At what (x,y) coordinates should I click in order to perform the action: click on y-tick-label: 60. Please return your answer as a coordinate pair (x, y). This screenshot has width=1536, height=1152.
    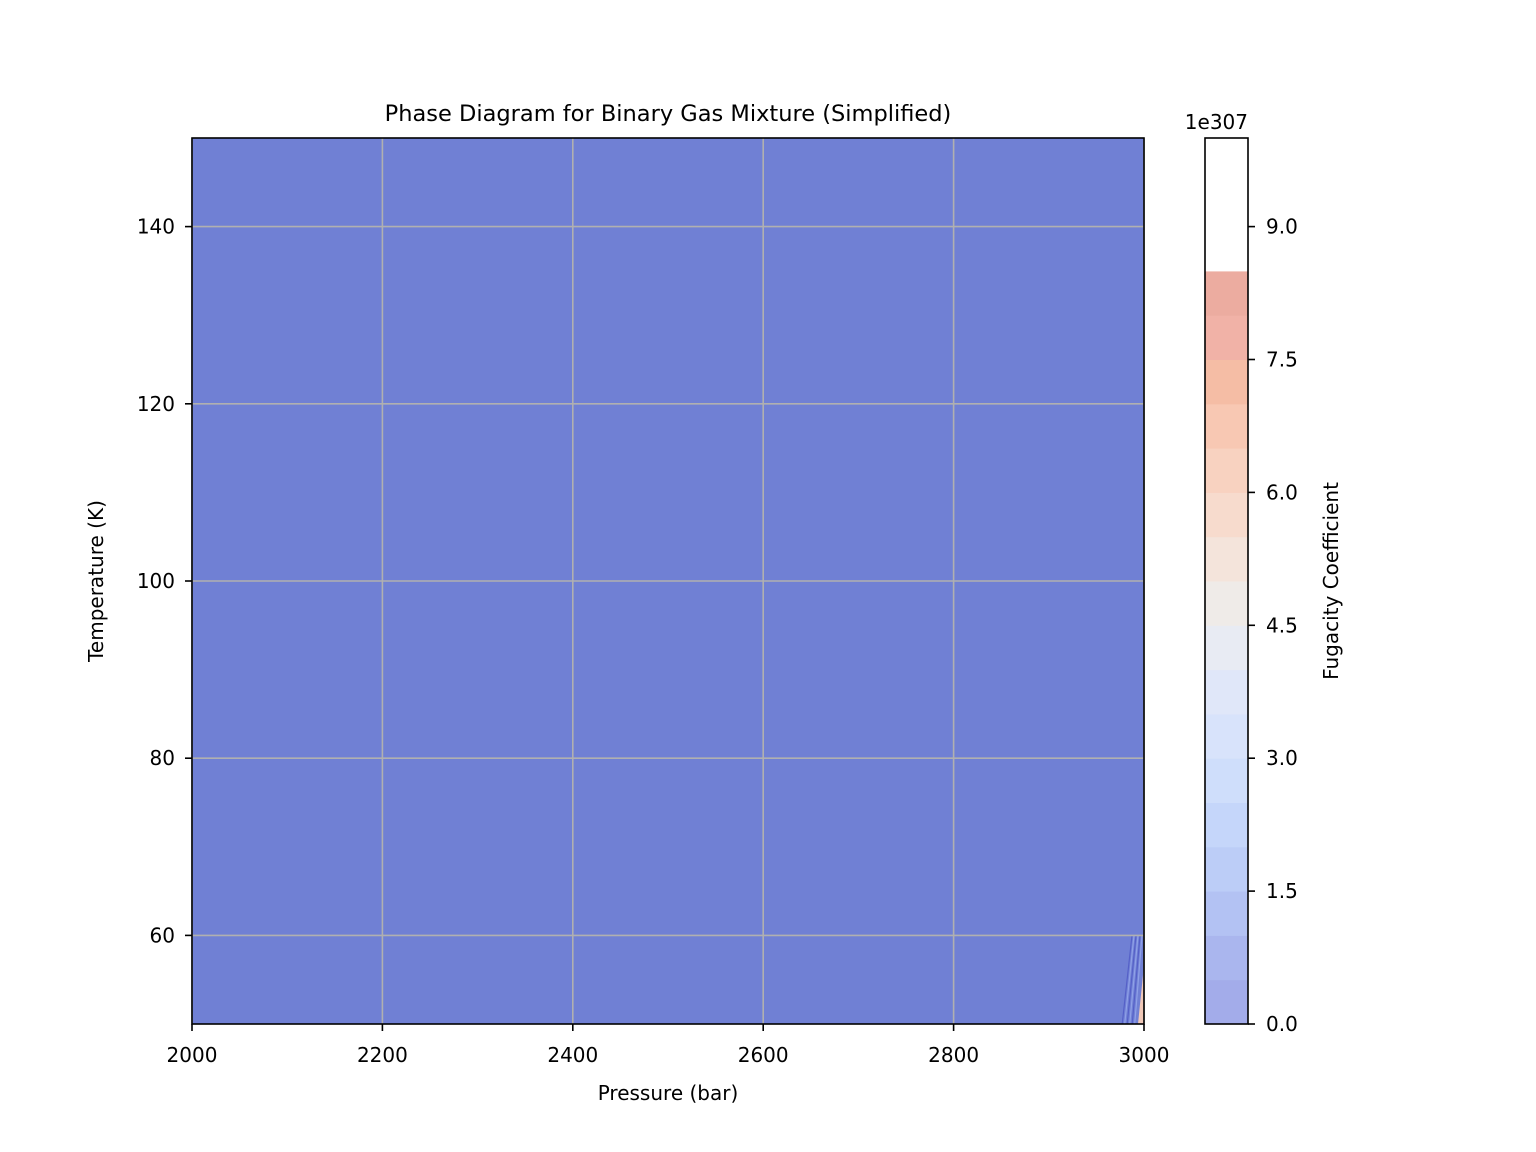
    Looking at the image, I should click on (162, 935).